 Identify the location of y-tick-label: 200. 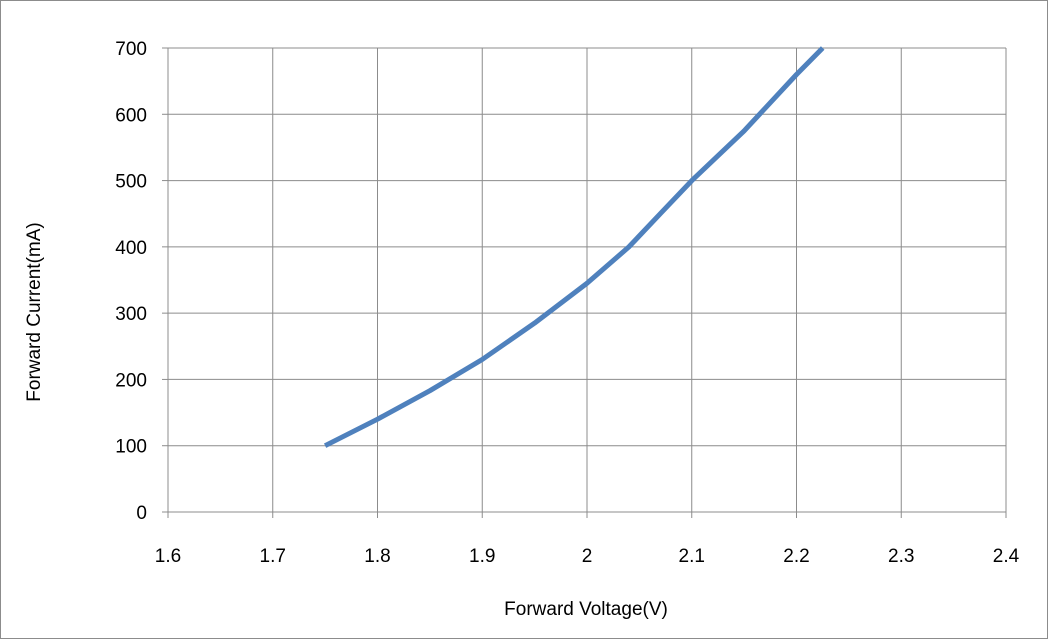
(131, 380).